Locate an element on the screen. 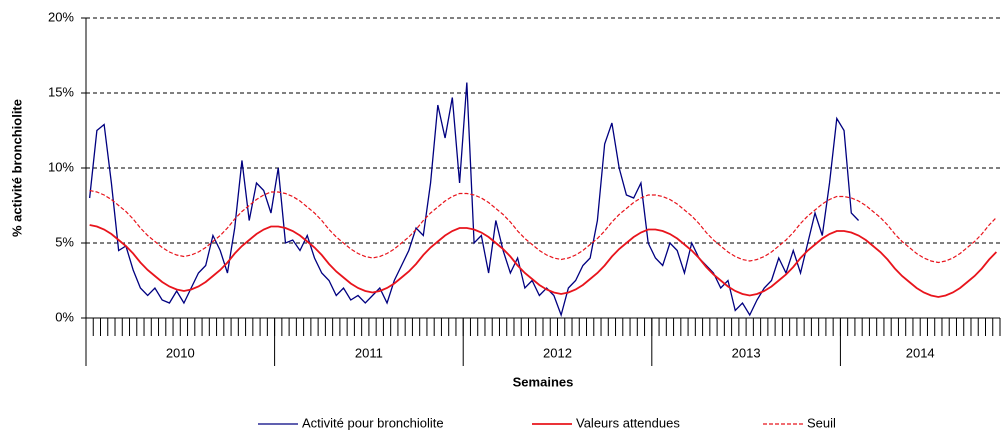 Image resolution: width=1001 pixels, height=435 pixels. y-tick-label: 15% is located at coordinates (61, 91).